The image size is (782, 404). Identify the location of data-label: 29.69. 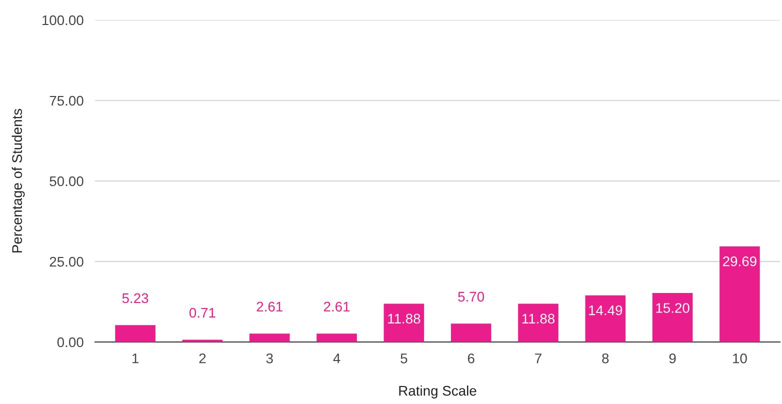
(739, 261).